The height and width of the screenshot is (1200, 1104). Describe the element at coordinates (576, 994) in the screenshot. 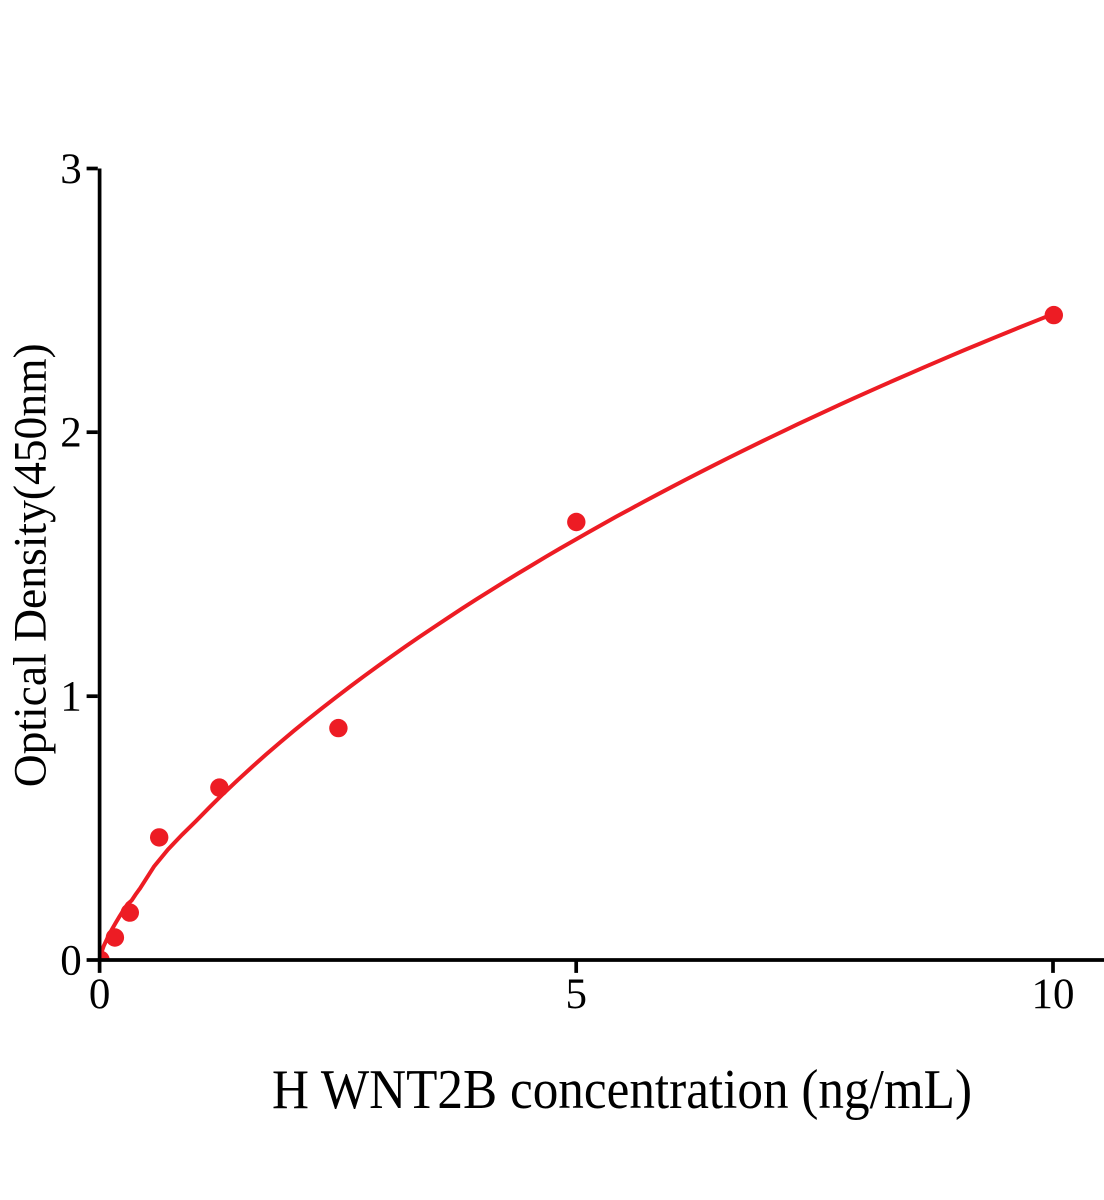

I see `svg-text: 5` at that location.